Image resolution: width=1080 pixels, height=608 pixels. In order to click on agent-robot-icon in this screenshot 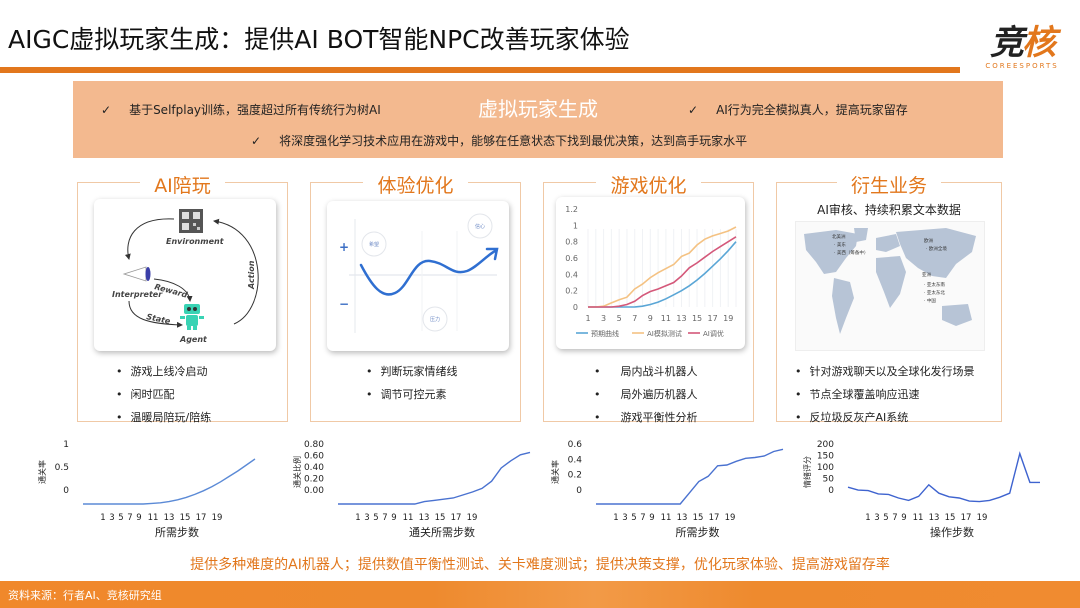, I will do `click(192, 317)`.